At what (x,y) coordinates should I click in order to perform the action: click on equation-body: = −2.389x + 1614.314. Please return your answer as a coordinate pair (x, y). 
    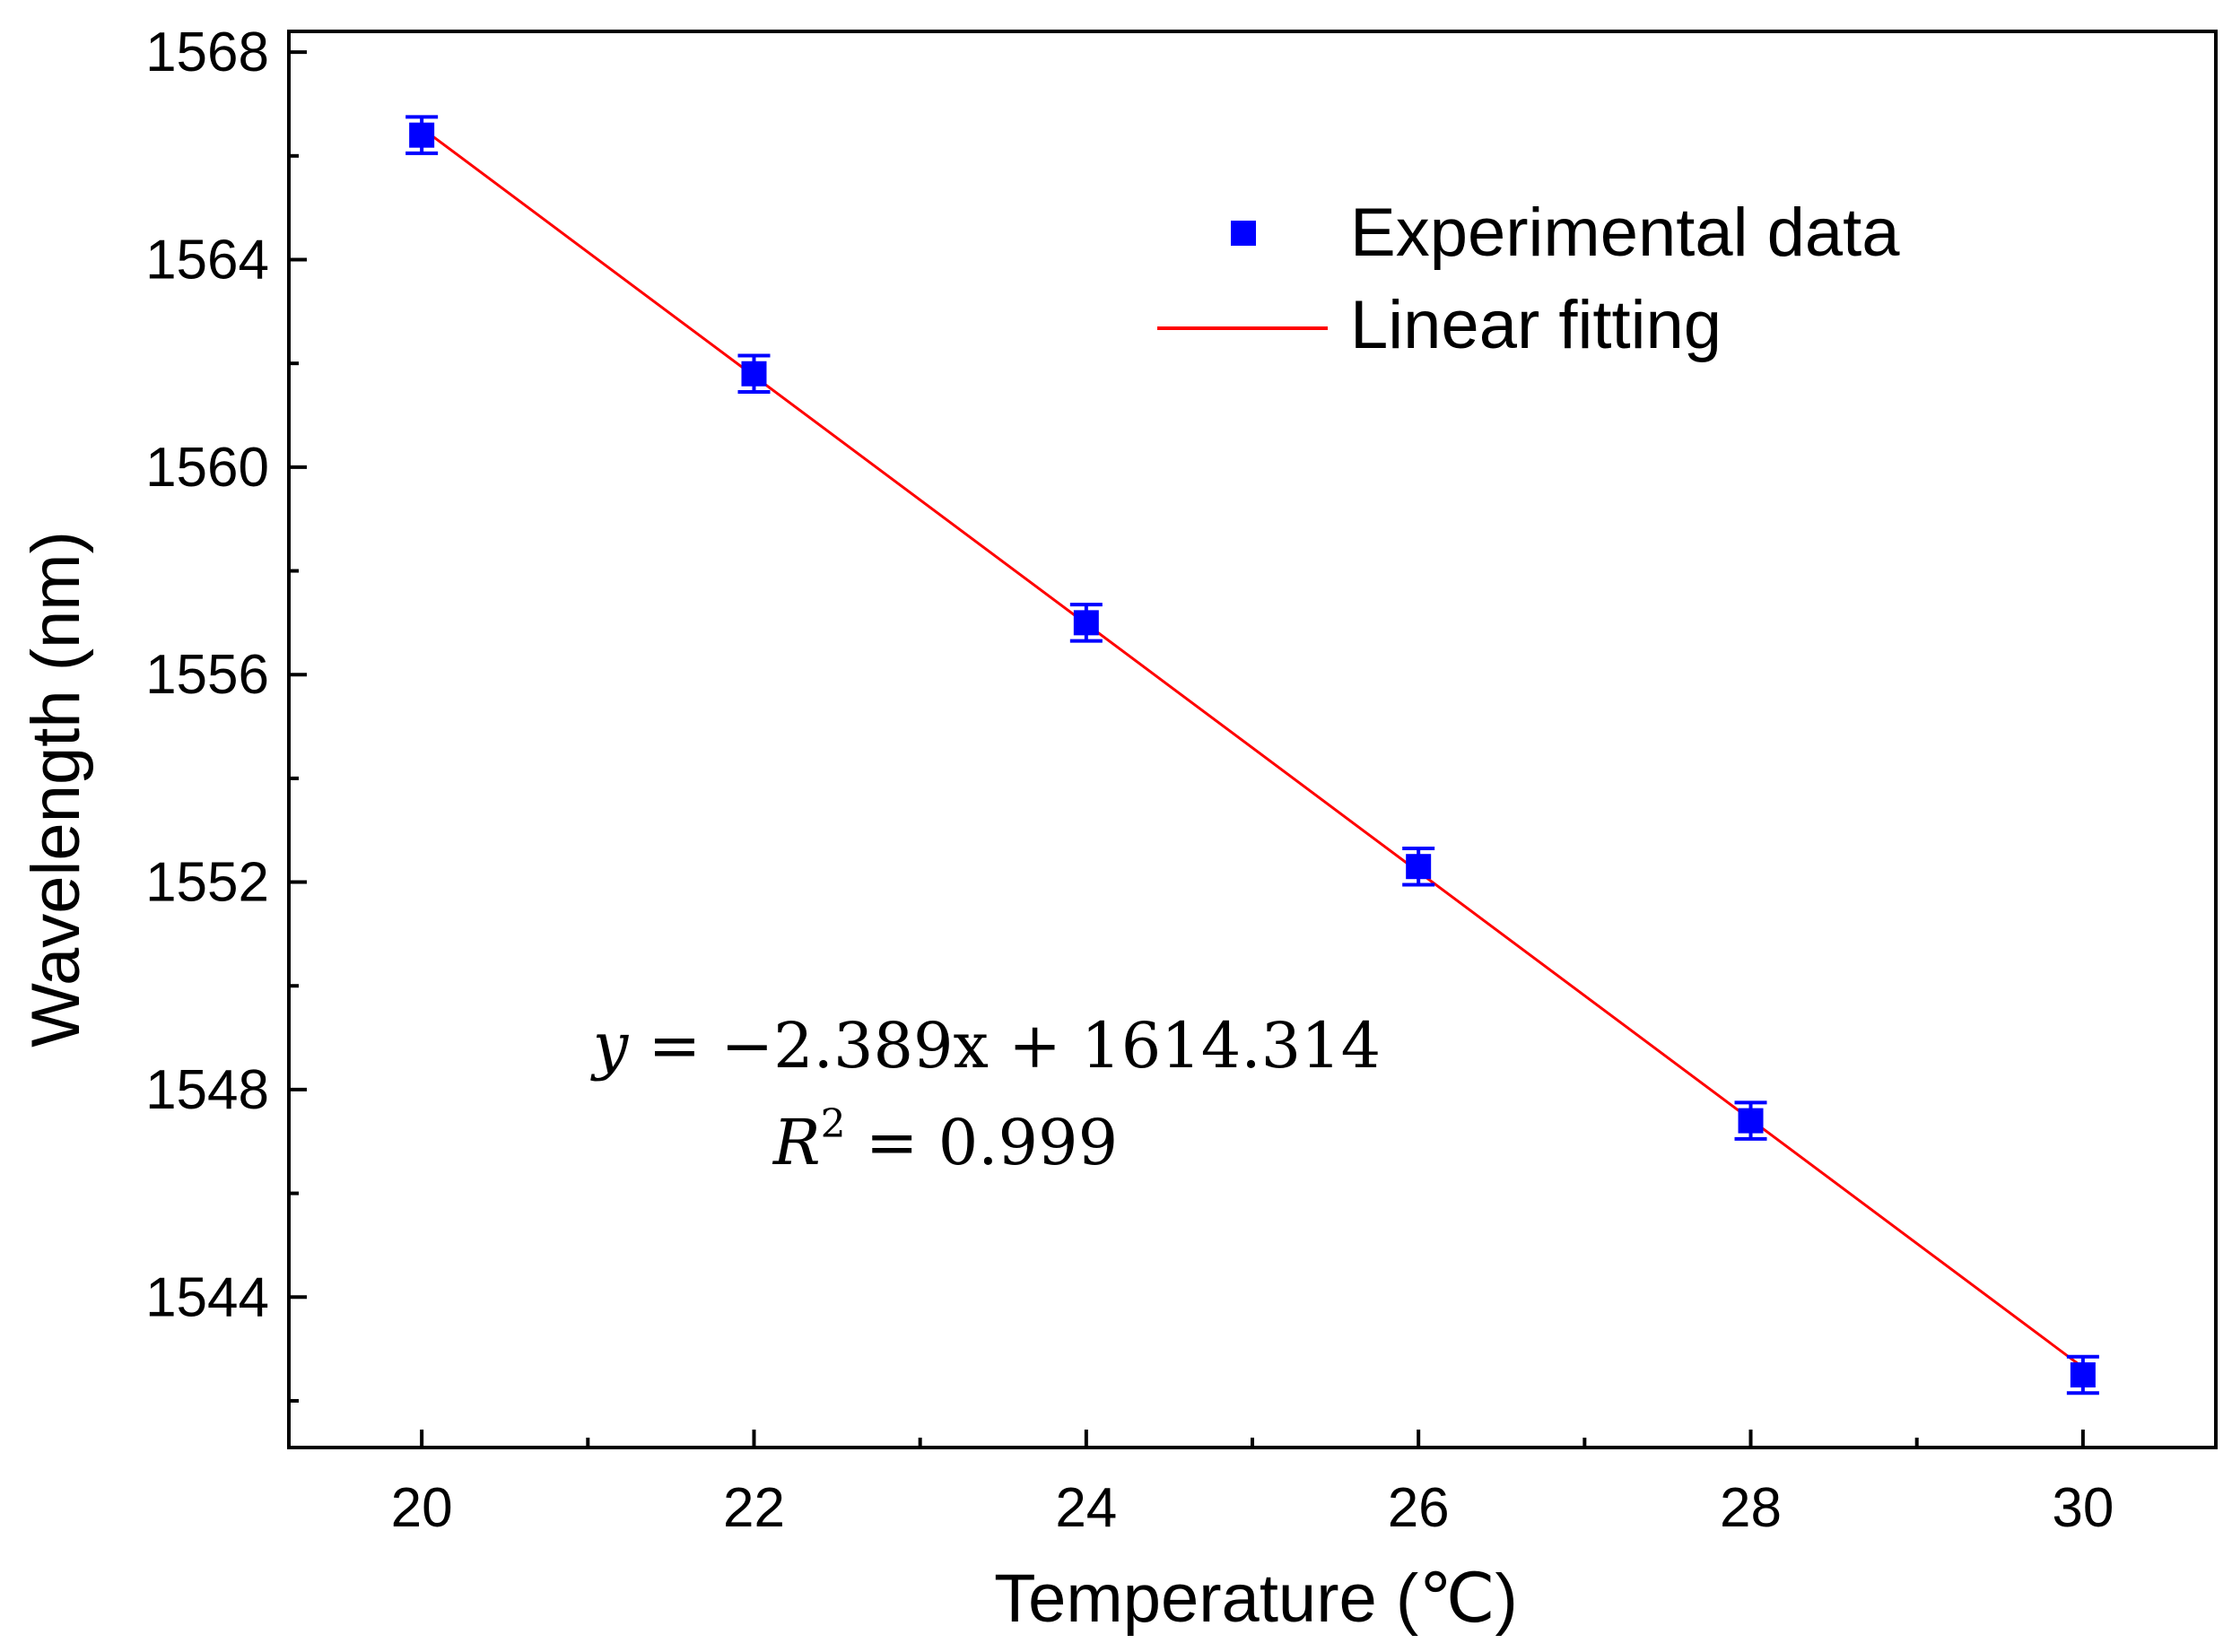
    Looking at the image, I should click on (1004, 1045).